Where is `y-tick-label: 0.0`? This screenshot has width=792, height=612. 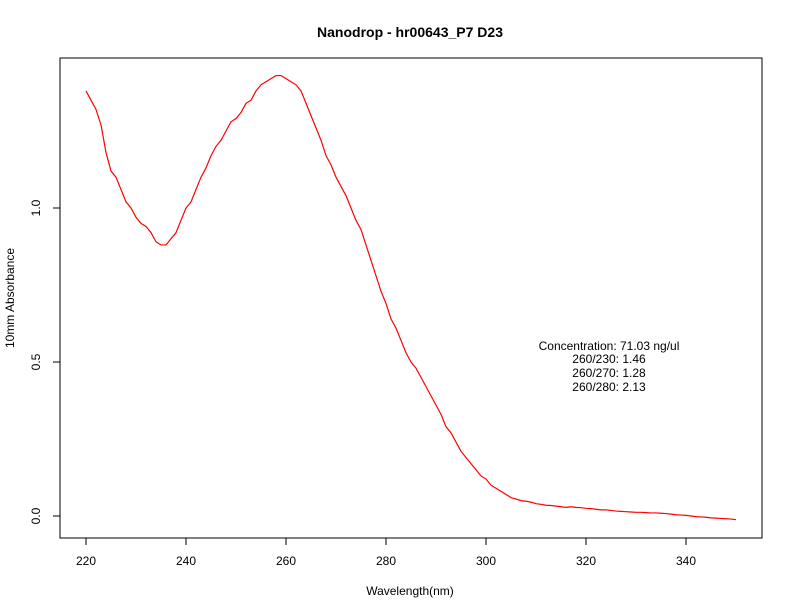
y-tick-label: 0.0 is located at coordinates (36, 515).